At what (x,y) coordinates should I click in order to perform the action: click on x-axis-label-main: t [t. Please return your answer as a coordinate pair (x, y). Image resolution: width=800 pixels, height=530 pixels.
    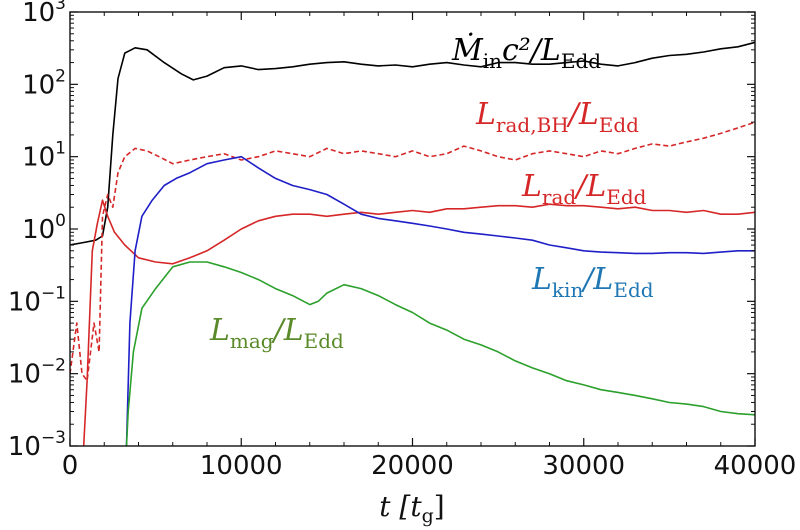
    Looking at the image, I should click on (400, 506).